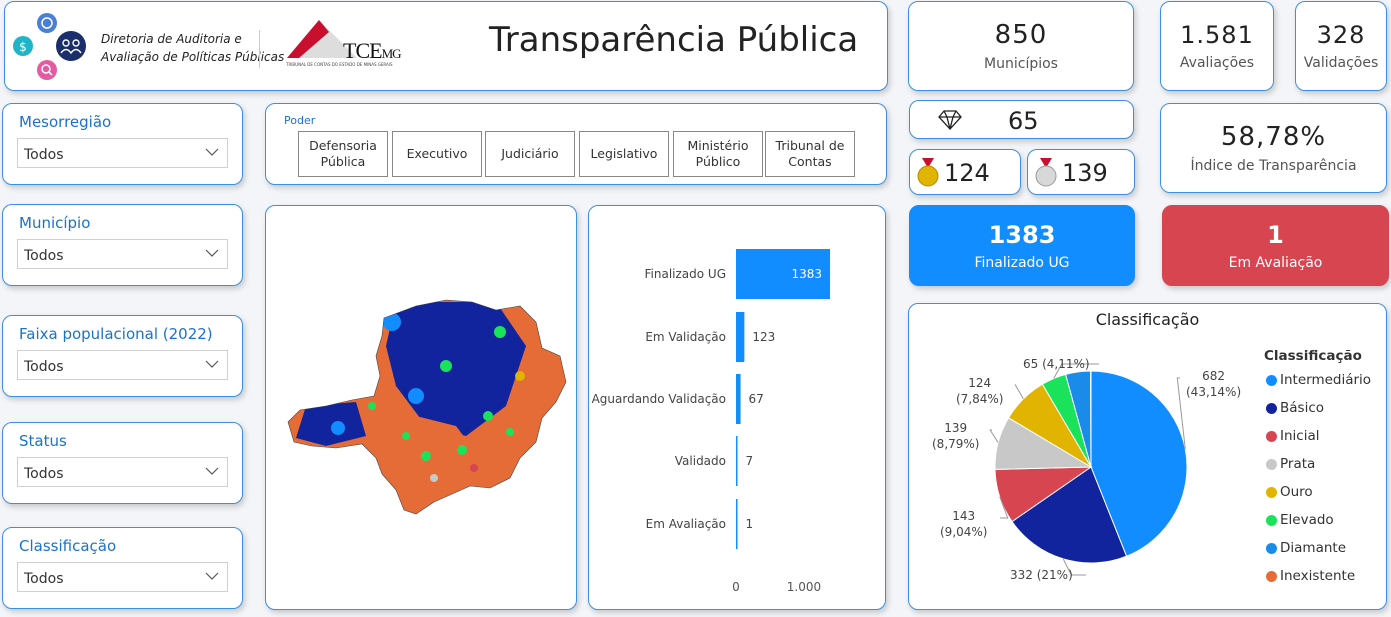  I want to click on filter-mesorregiao-value: Todos, so click(44, 155).